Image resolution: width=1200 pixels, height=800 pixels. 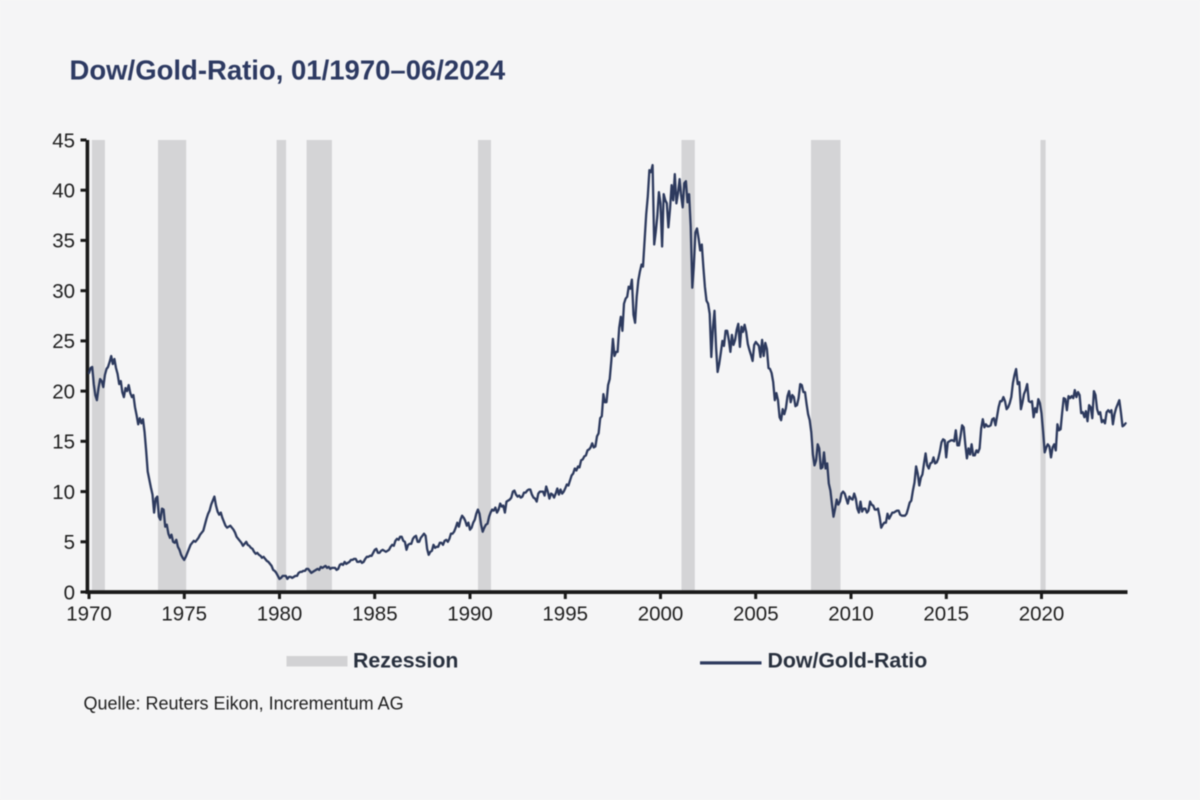 What do you see at coordinates (565, 613) in the screenshot?
I see `svg-text: 1995` at bounding box center [565, 613].